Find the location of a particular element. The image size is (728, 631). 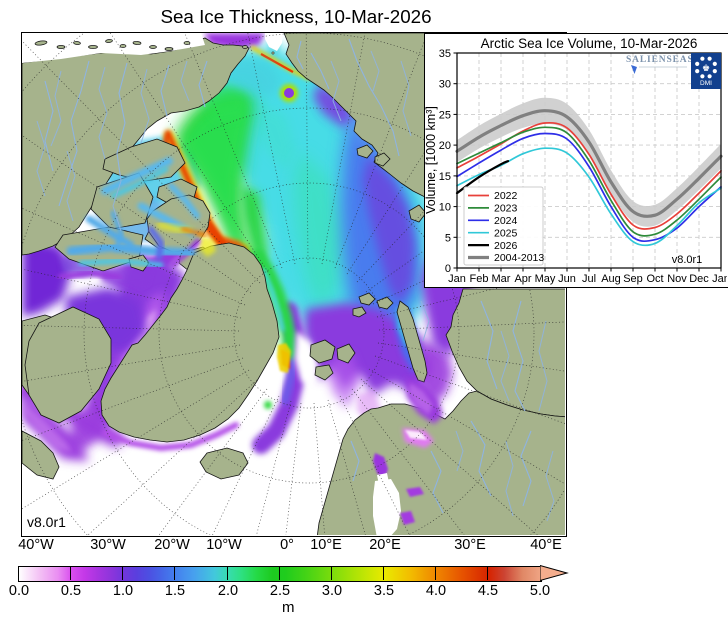

svg-text: 2004-2013 is located at coordinates (519, 258).